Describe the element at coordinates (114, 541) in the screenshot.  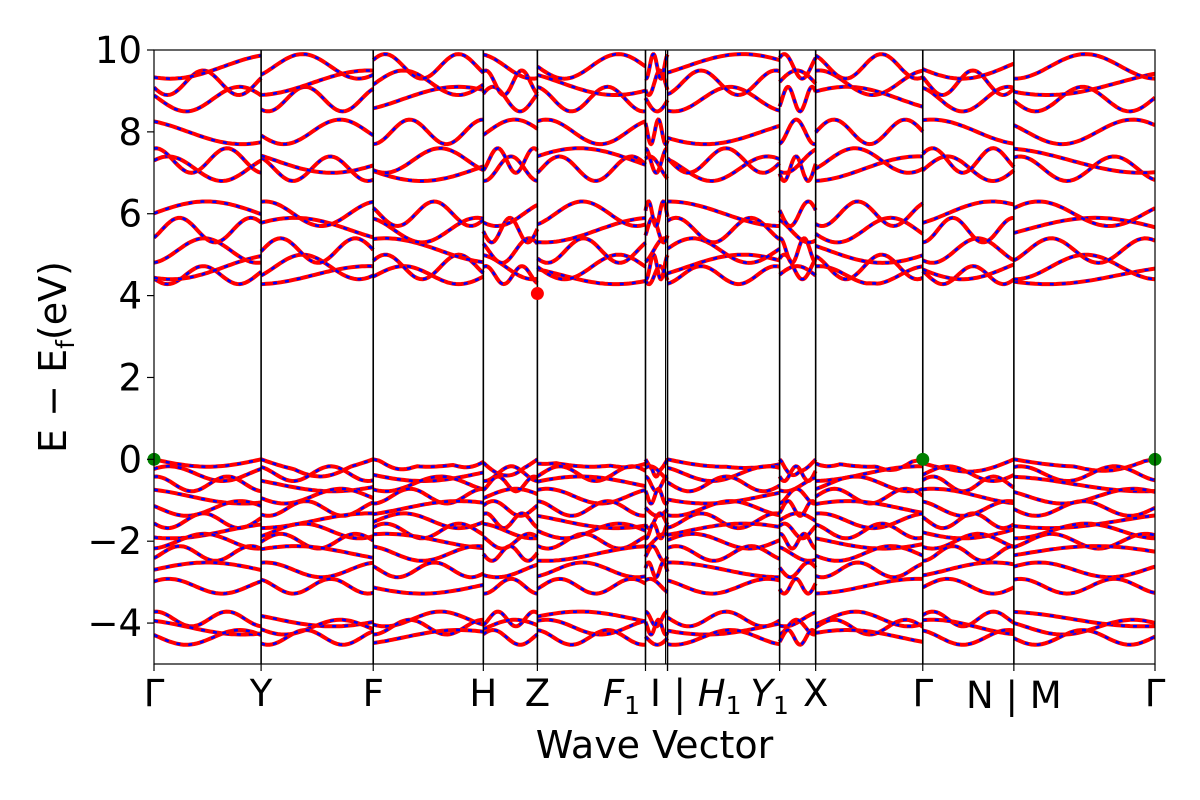
I see `y-tick-label: −2` at that location.